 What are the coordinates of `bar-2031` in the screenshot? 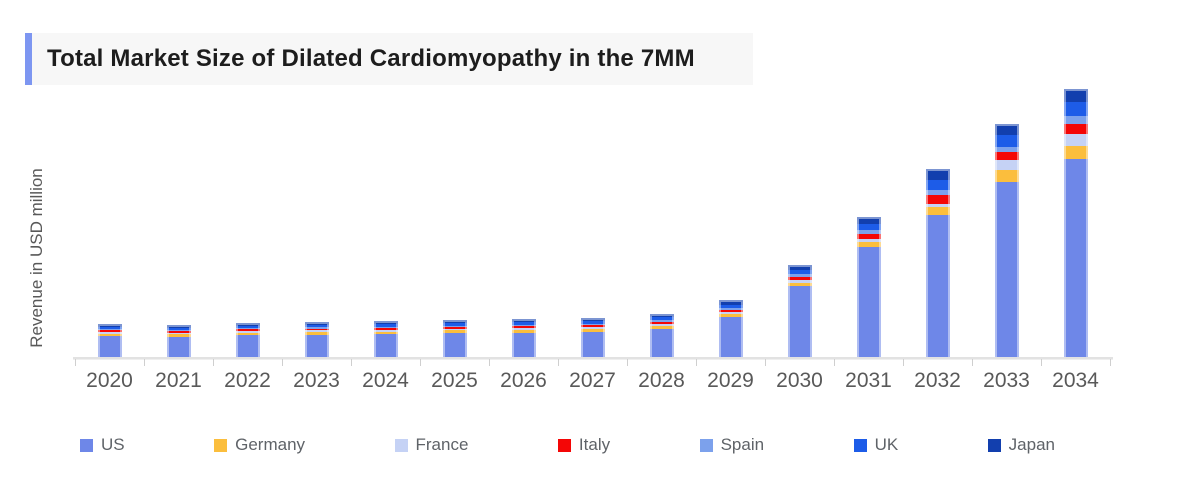 It's located at (868, 287).